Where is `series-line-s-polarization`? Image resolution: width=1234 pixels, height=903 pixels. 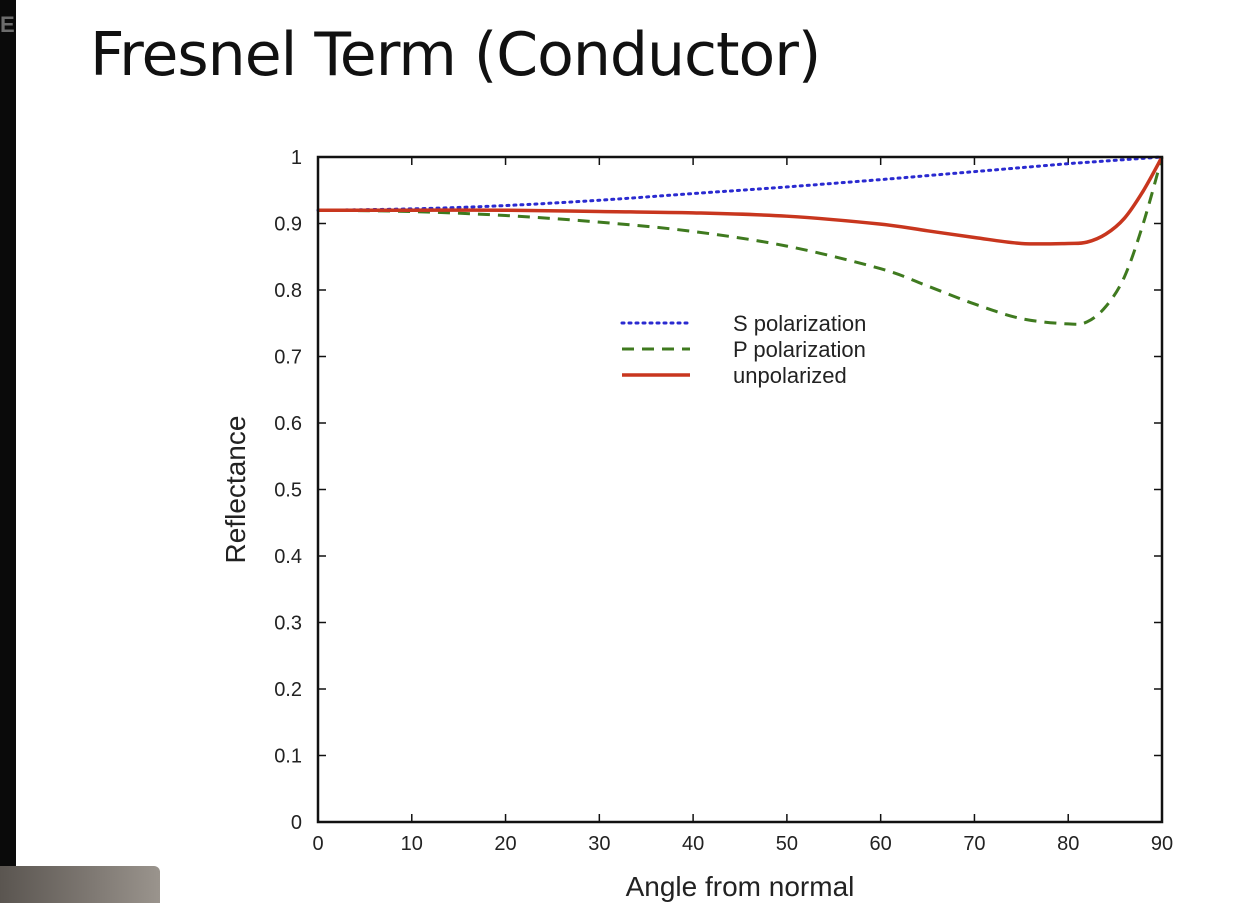 series-line-s-polarization is located at coordinates (740, 183).